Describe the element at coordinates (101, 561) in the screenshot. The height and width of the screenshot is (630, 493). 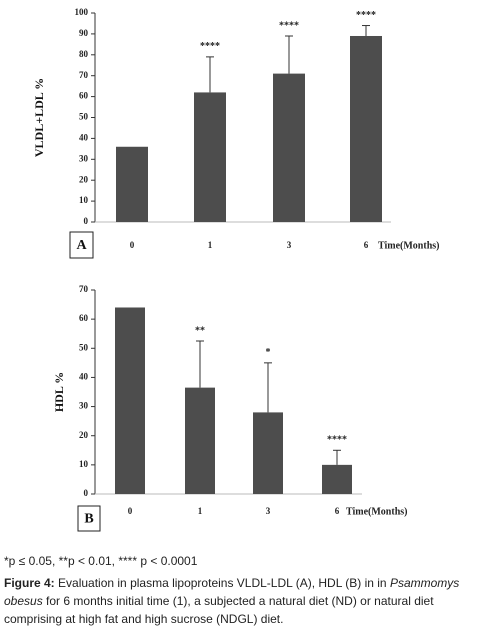
I see `significance: *p ≤ 0.05, **p < 0.01, **** p < 0.0001` at that location.